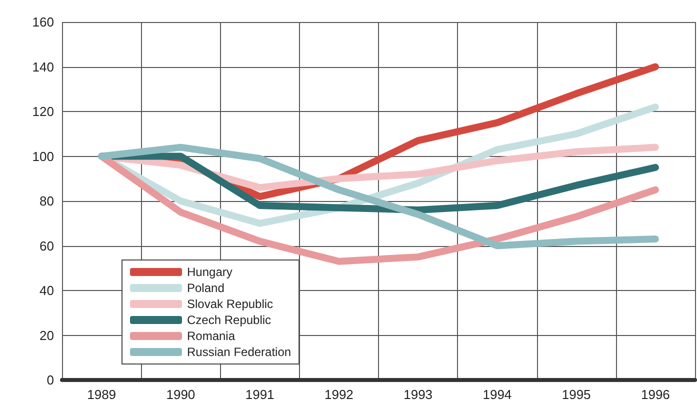  I want to click on y-tick-label: 80, so click(47, 201).